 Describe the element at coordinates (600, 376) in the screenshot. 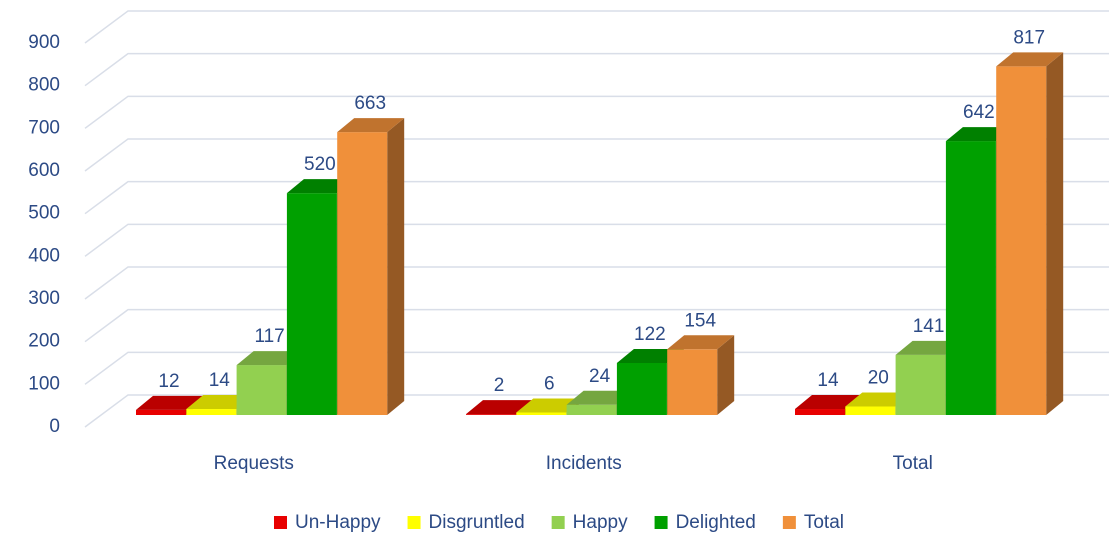

I see `value-label: 24` at that location.